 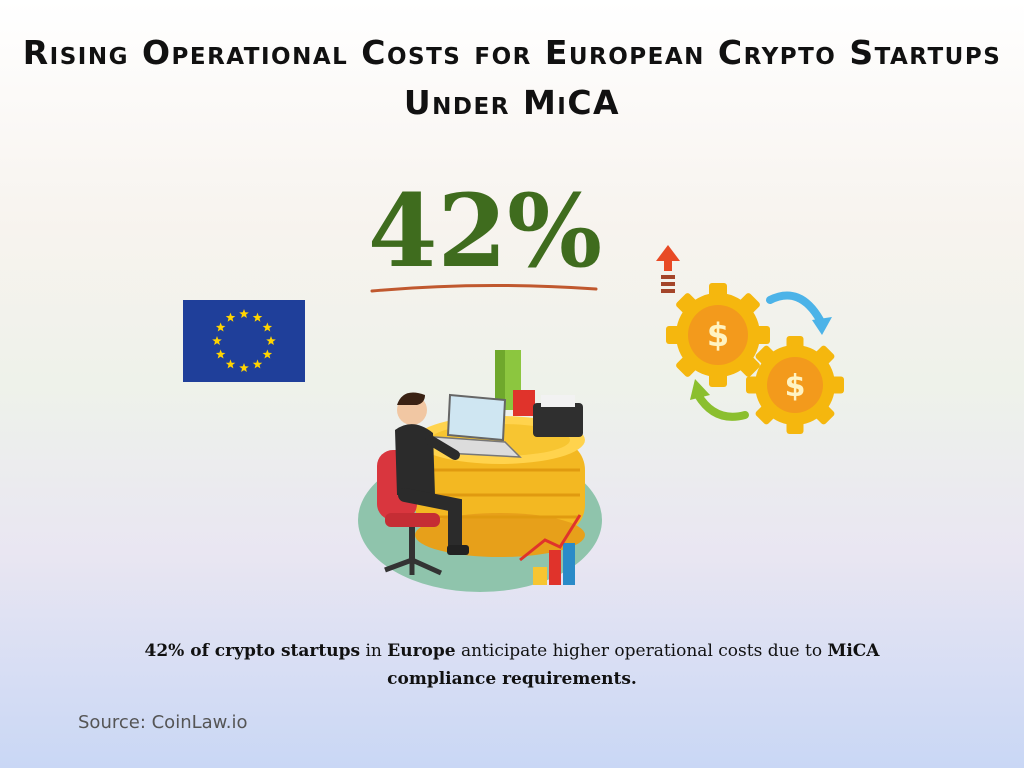 What do you see at coordinates (421, 651) in the screenshot?
I see `caption-highlight-europe: Europe` at bounding box center [421, 651].